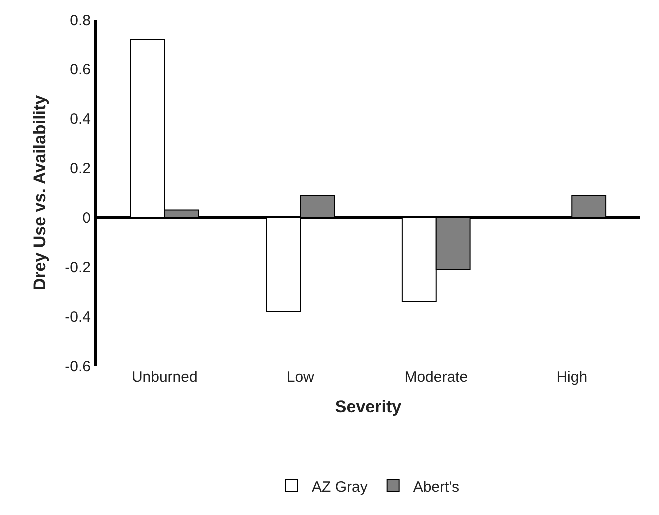  Describe the element at coordinates (436, 377) in the screenshot. I see `x-tick-label: Moderate` at that location.